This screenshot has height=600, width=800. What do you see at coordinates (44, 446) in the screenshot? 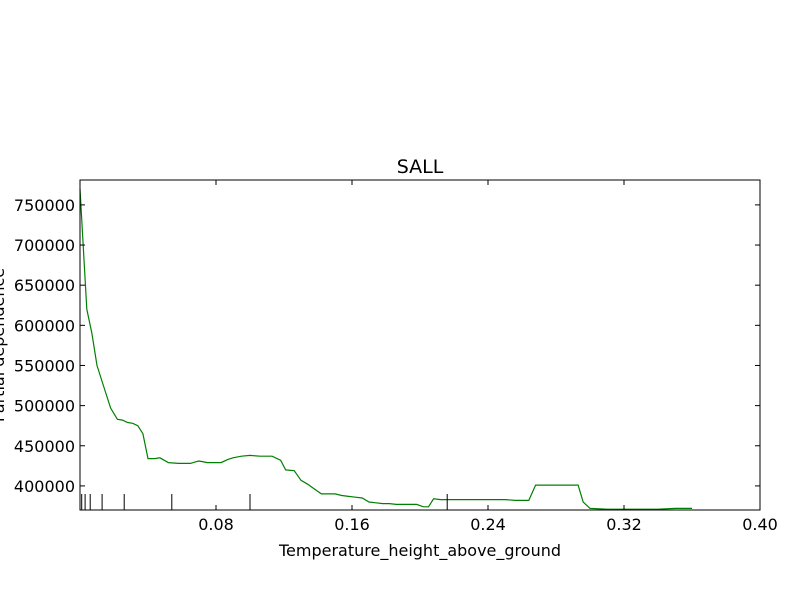
I see `y-tick-label: 450000` at bounding box center [44, 446].